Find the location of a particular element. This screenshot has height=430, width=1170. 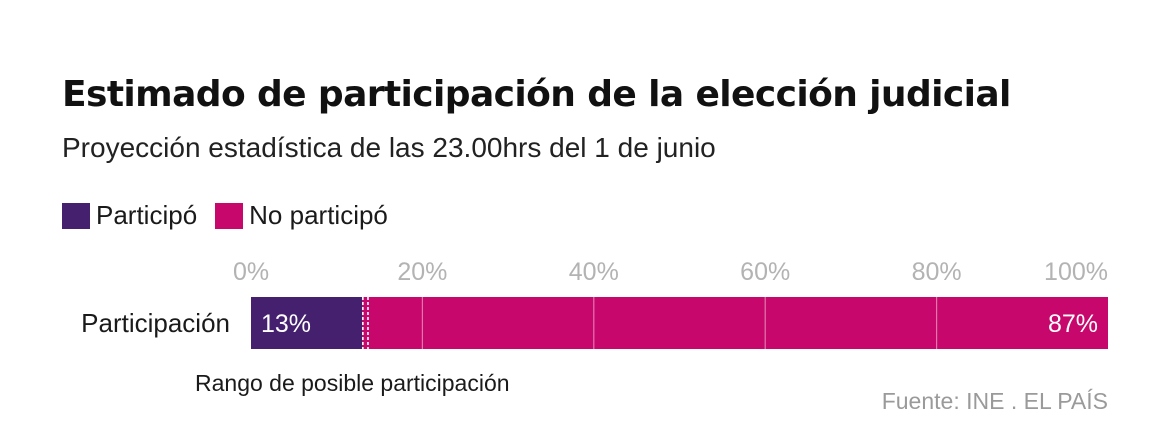

bar-no-participo is located at coordinates (735, 323).